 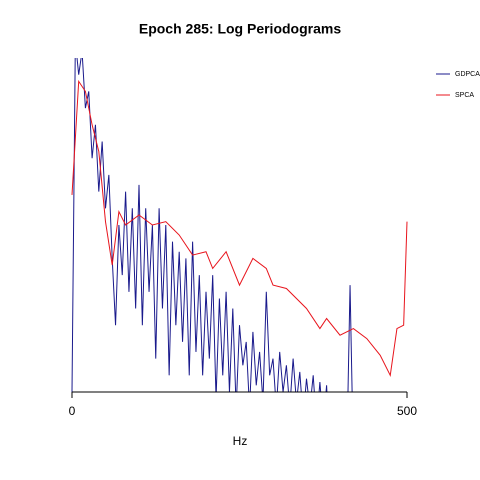 What do you see at coordinates (240, 29) in the screenshot?
I see `chart-title: Epoch 285: Log Periodograms` at bounding box center [240, 29].